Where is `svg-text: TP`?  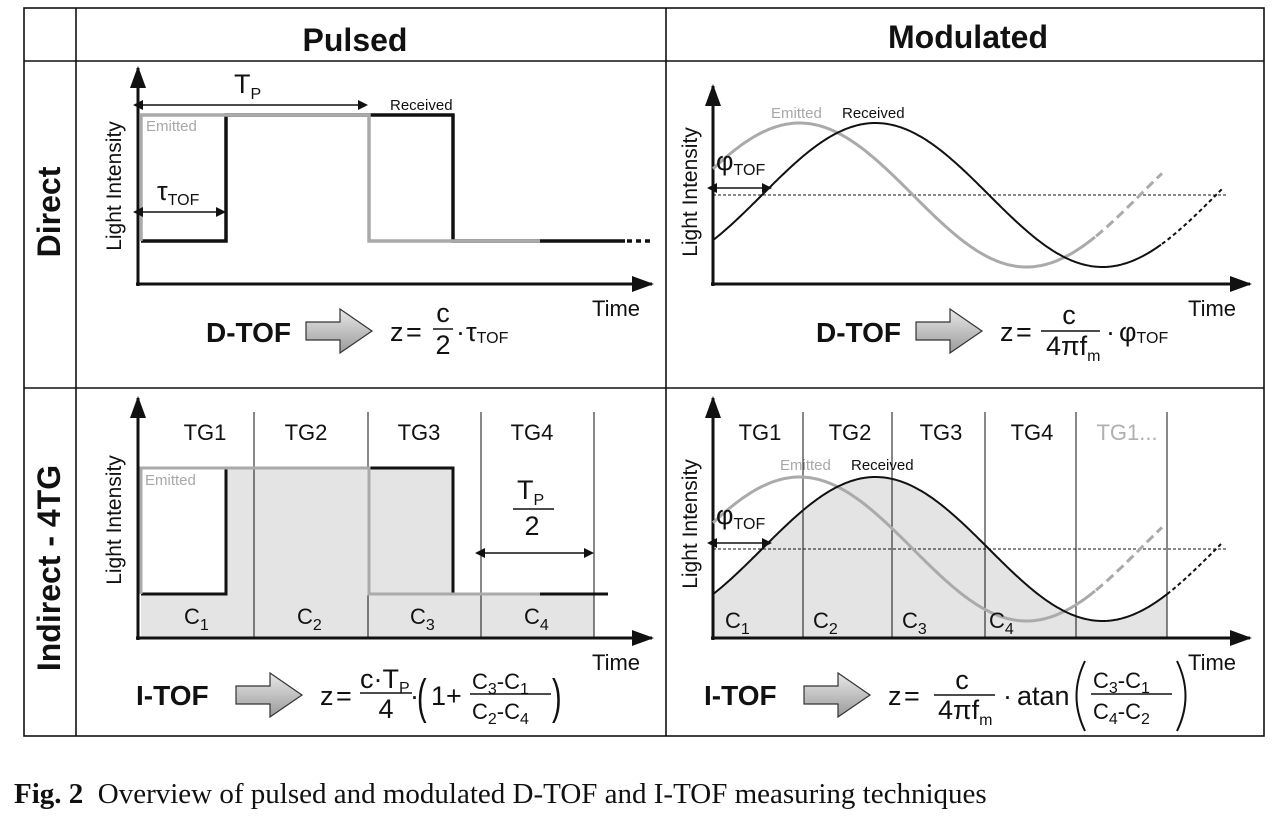 svg-text: TP is located at coordinates (530, 492).